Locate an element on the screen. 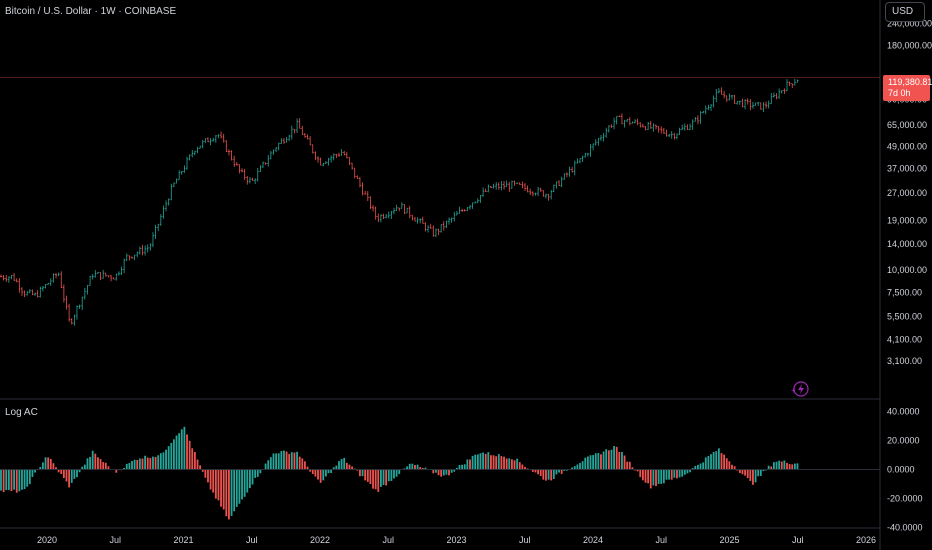 The image size is (932, 550). price-tick-label: 65,000.00 is located at coordinates (907, 125).